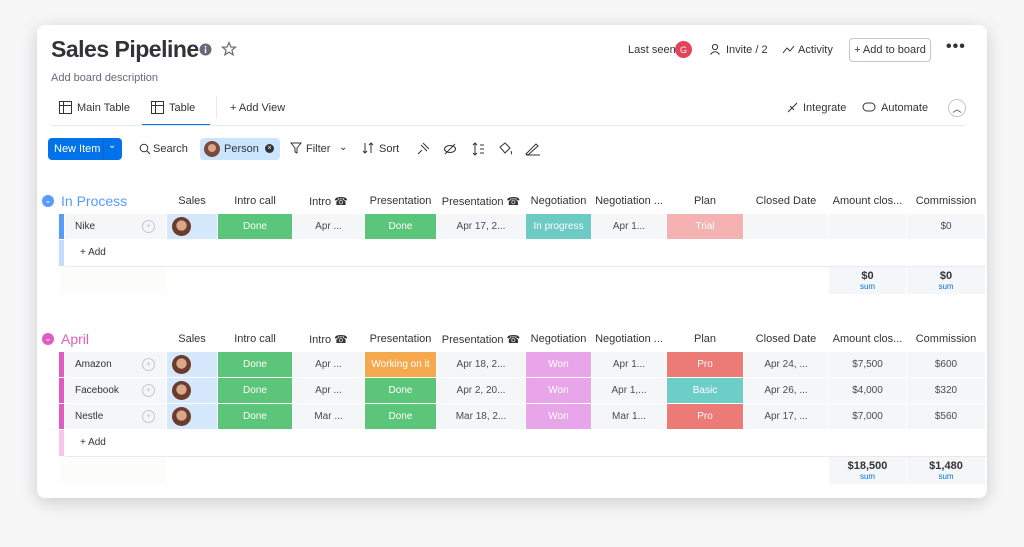 Image resolution: width=1024 pixels, height=547 pixels. I want to click on clear-filter: ×, so click(269, 148).